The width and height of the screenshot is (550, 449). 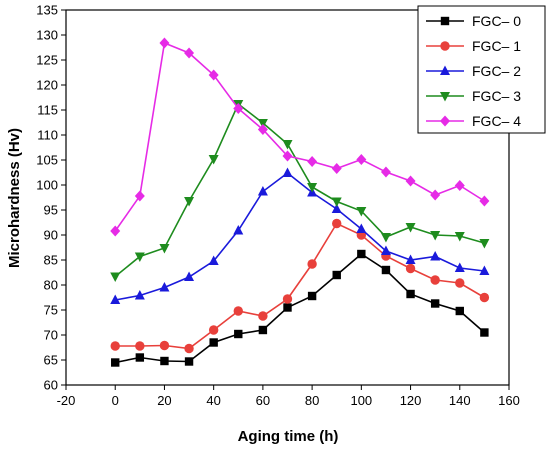 What do you see at coordinates (51, 310) in the screenshot?
I see `y-tick-label: 75` at bounding box center [51, 310].